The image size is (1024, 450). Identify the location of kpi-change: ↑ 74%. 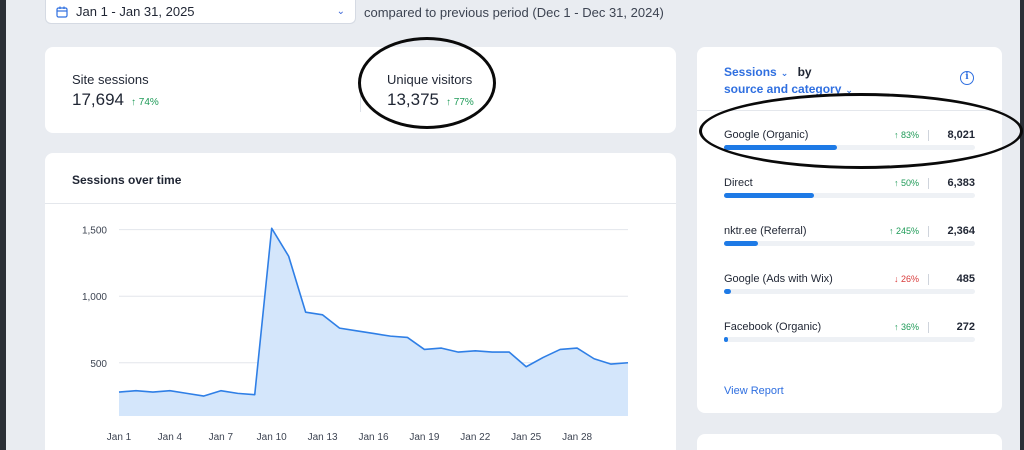
(145, 102).